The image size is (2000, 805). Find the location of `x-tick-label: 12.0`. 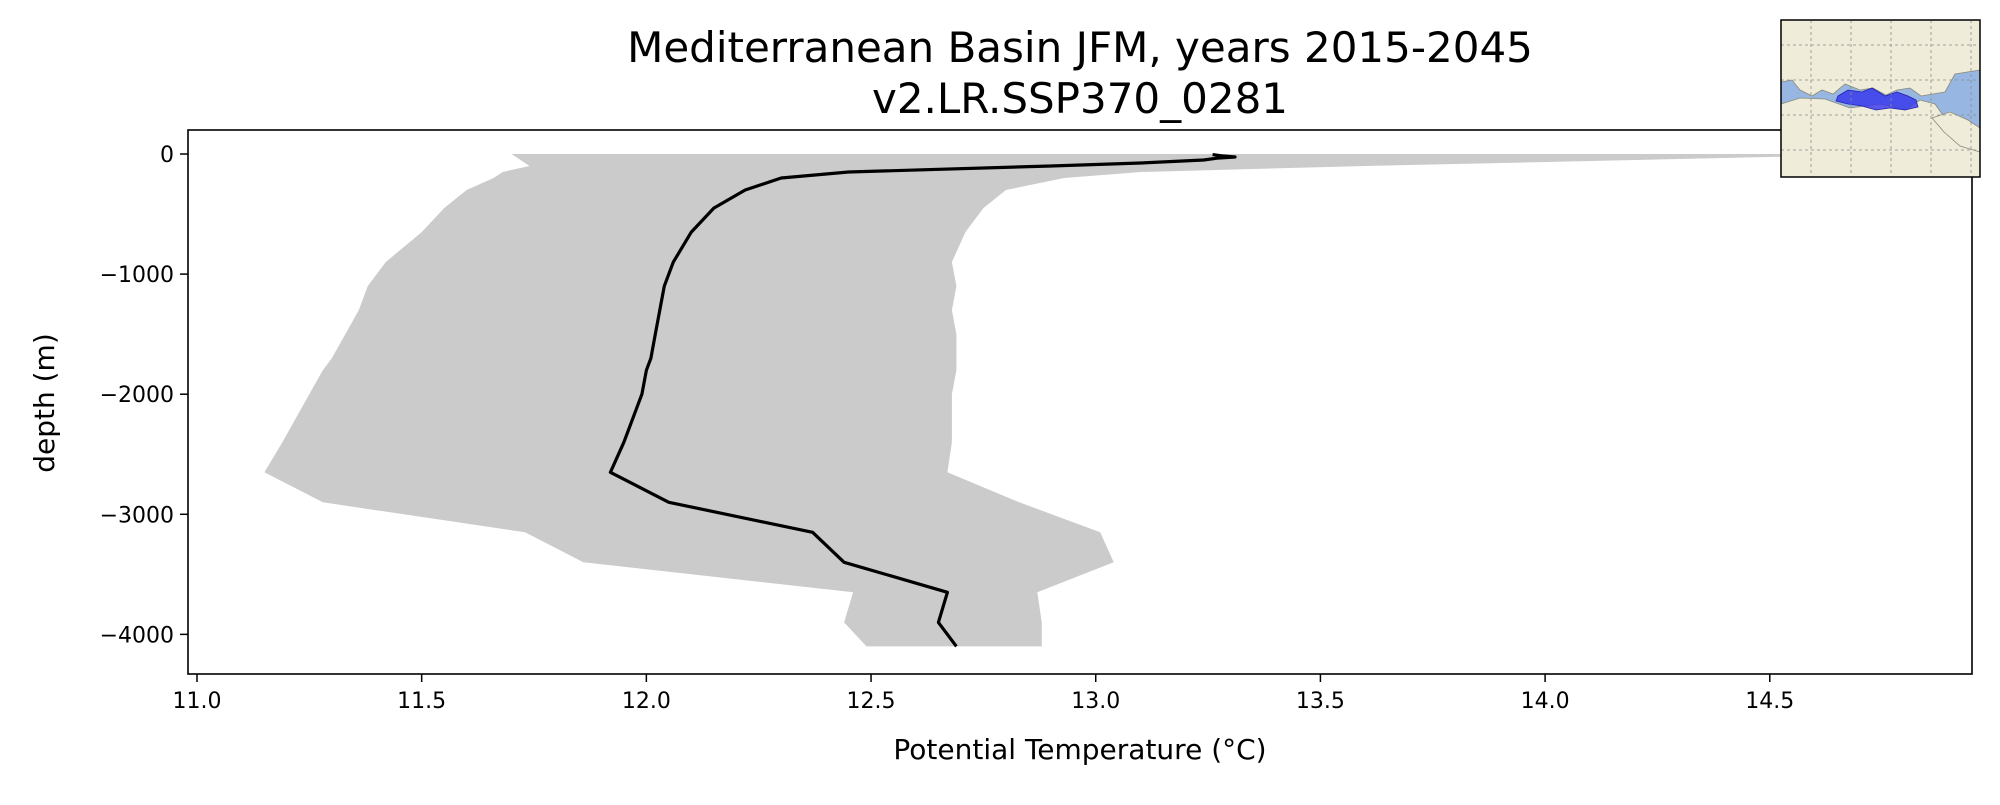

x-tick-label: 12.0 is located at coordinates (646, 701).